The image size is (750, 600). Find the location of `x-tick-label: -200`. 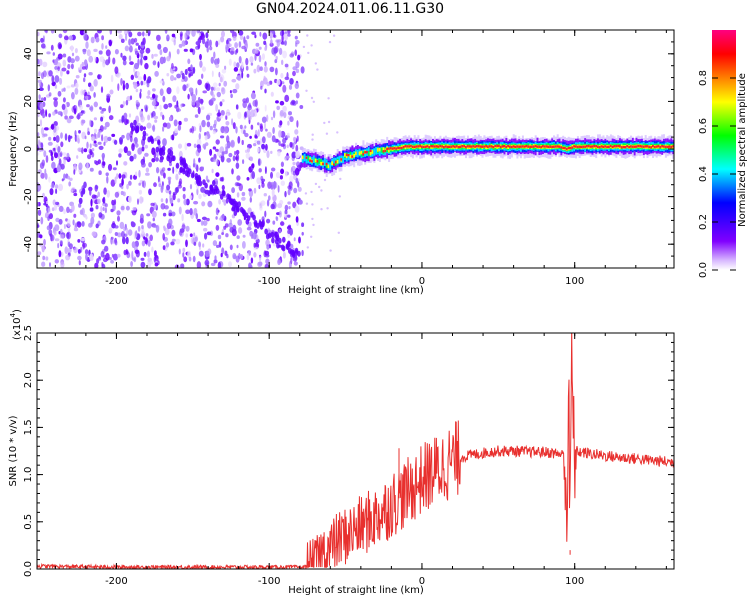

x-tick-label: -200 is located at coordinates (116, 581).